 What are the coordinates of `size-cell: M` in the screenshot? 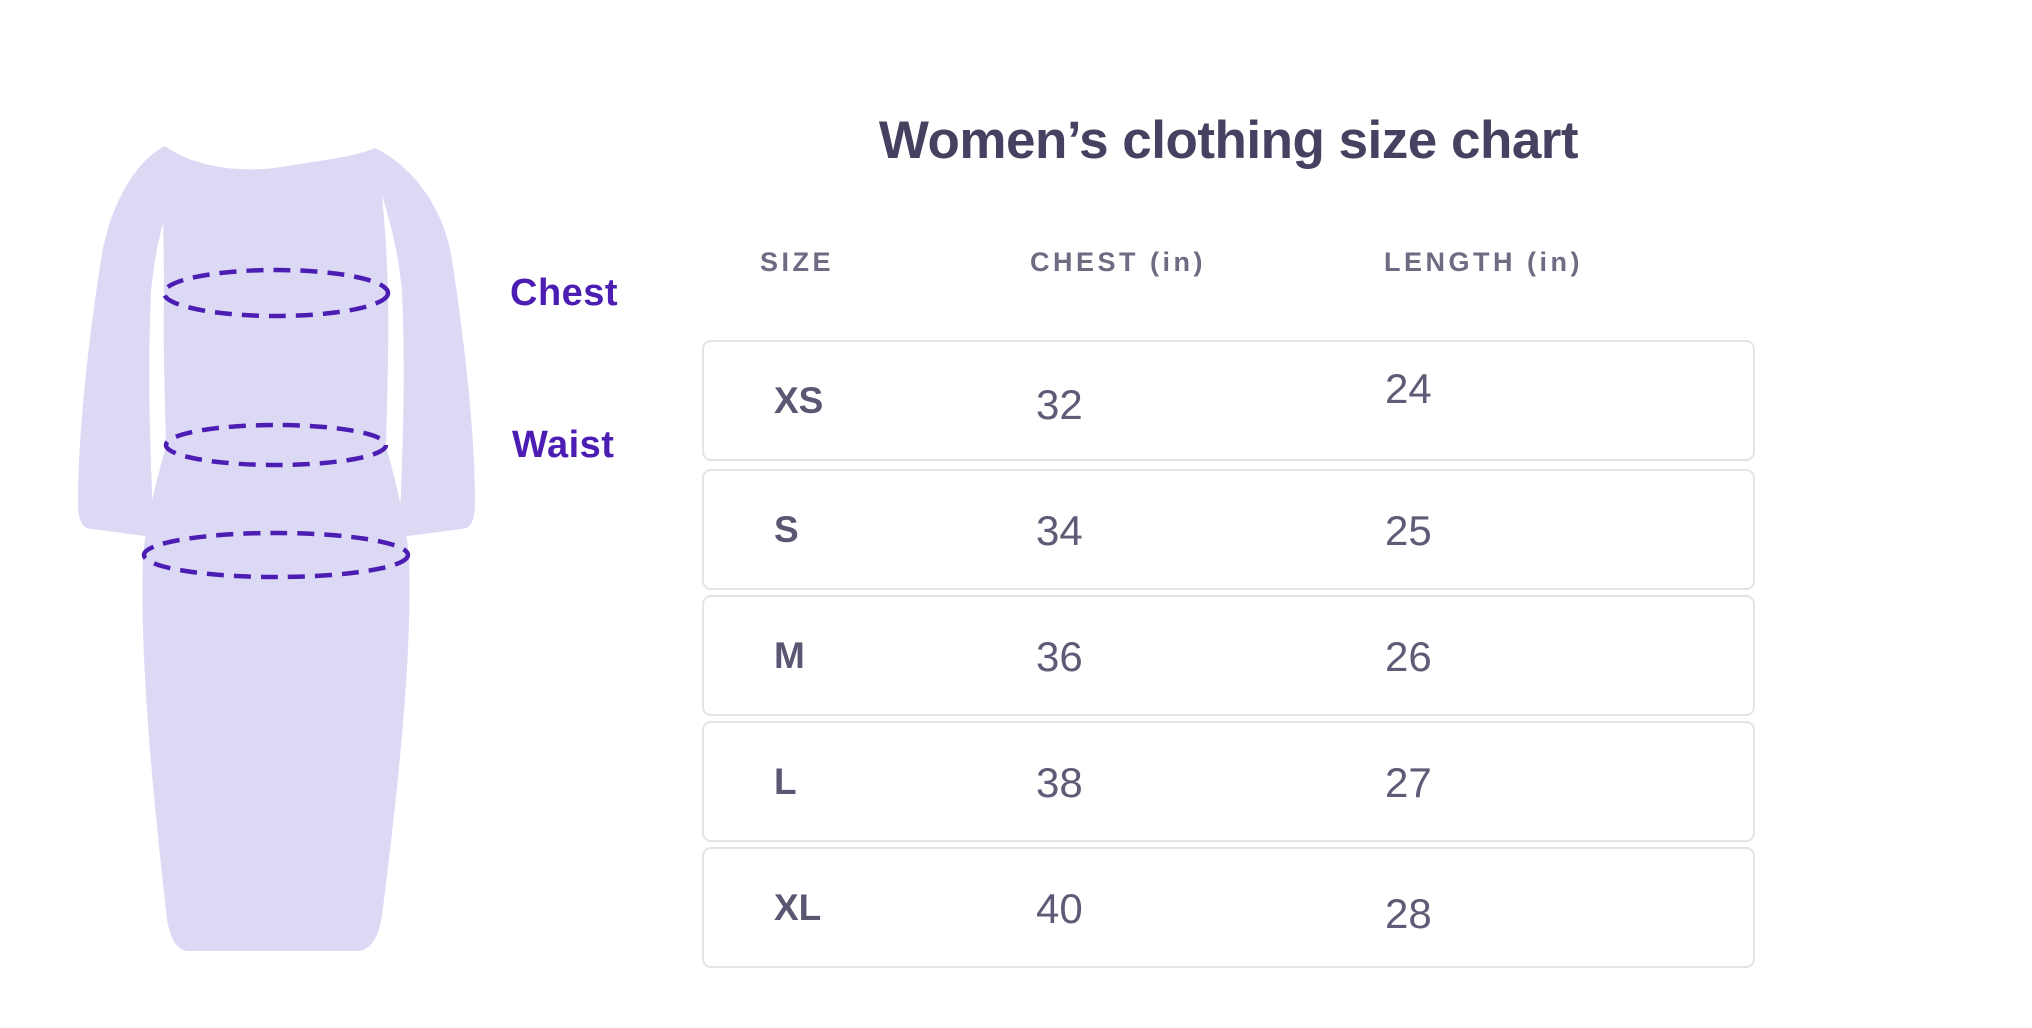 It's located at (789, 655).